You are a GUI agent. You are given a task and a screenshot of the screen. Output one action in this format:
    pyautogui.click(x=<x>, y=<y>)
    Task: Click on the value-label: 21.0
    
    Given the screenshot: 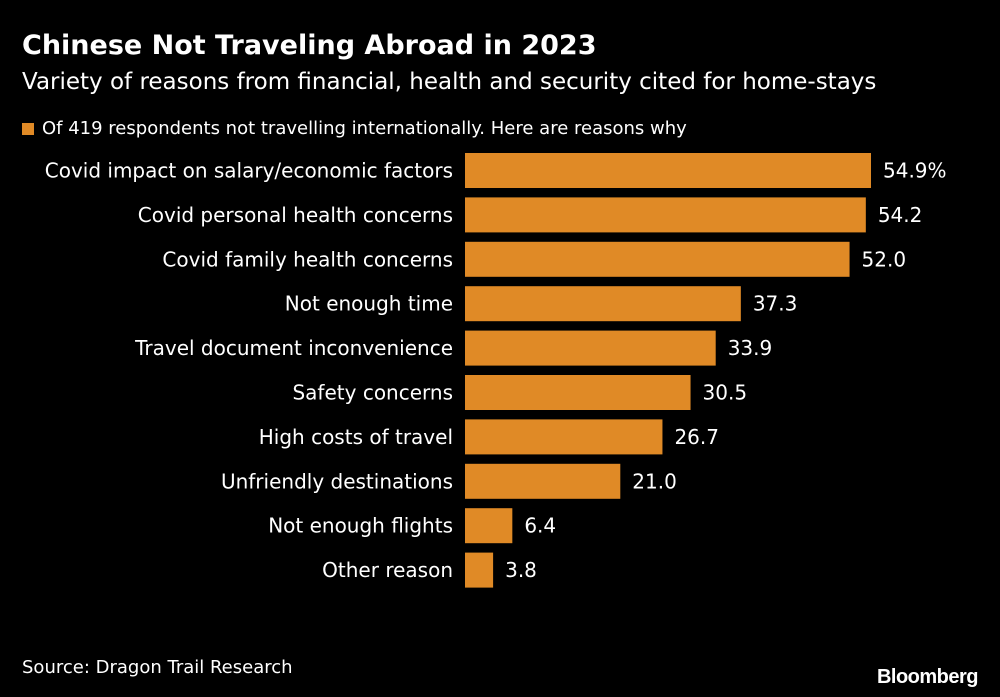 What is the action you would take?
    pyautogui.click(x=654, y=481)
    